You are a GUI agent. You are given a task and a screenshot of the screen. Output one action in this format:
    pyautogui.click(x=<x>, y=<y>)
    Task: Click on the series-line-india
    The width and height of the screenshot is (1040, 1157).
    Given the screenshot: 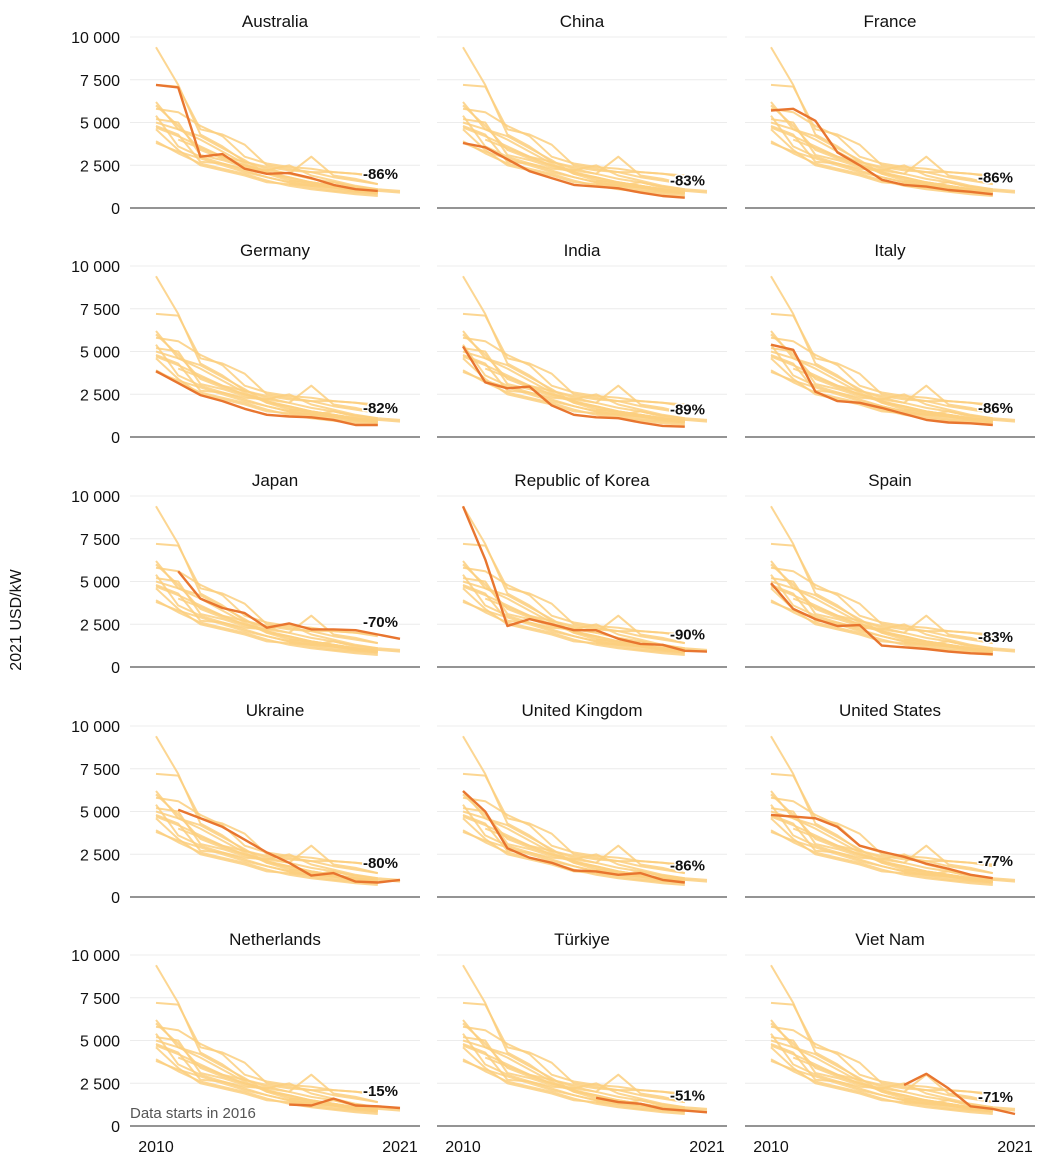 What is the action you would take?
    pyautogui.click(x=573, y=386)
    